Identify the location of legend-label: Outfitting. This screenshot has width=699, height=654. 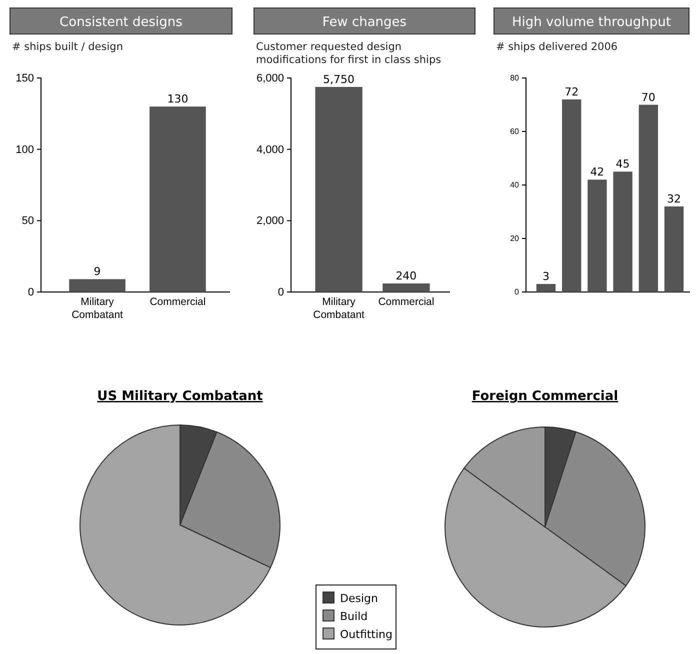
(366, 634).